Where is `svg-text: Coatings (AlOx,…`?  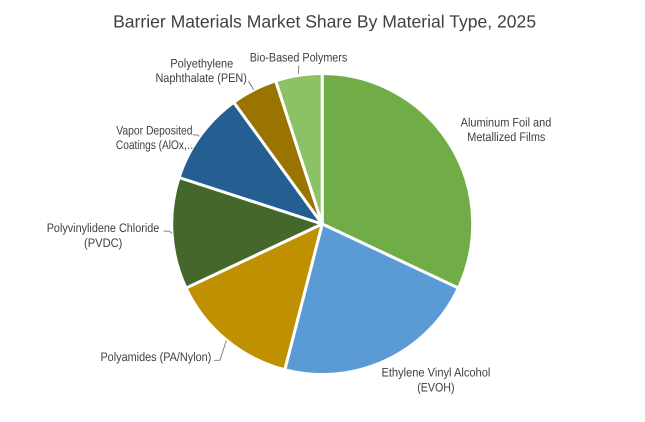
svg-text: Coatings (AlOx,… is located at coordinates (156, 145).